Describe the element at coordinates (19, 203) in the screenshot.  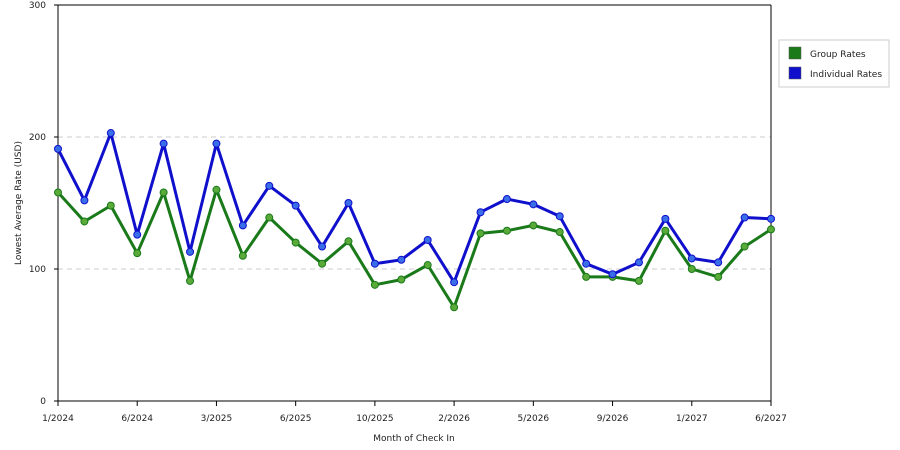
I see `y-axis-title: Lowest Average Rate (USD)` at that location.